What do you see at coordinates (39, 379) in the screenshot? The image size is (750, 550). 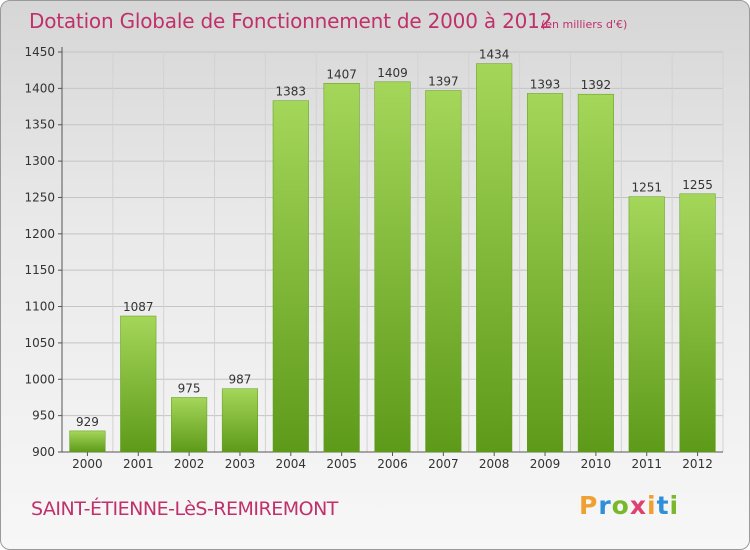 I see `y-tick-label: 1000` at bounding box center [39, 379].